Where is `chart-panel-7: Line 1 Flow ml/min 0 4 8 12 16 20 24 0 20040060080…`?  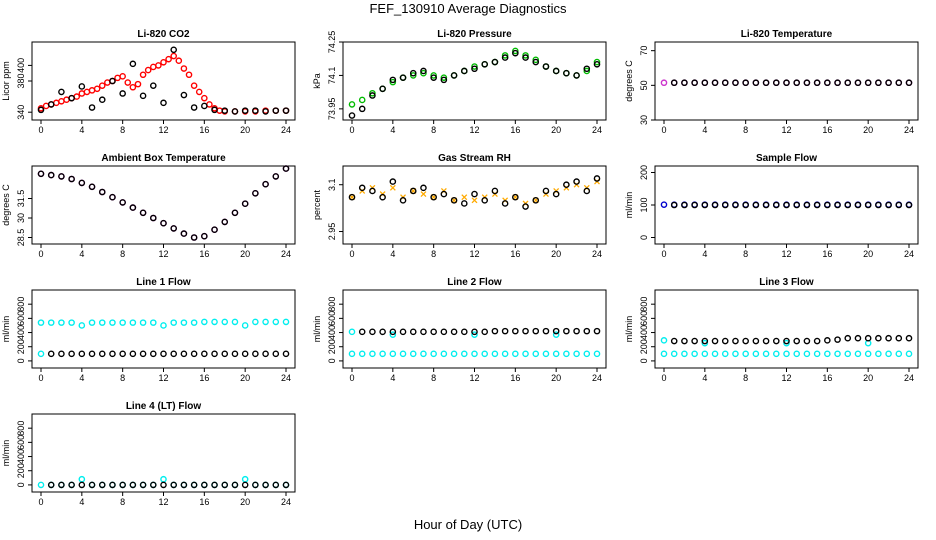
chart-panel-7: Line 1 Flow ml/min 0 4 8 12 16 20 24 0 20040060080… is located at coordinates (148, 330).